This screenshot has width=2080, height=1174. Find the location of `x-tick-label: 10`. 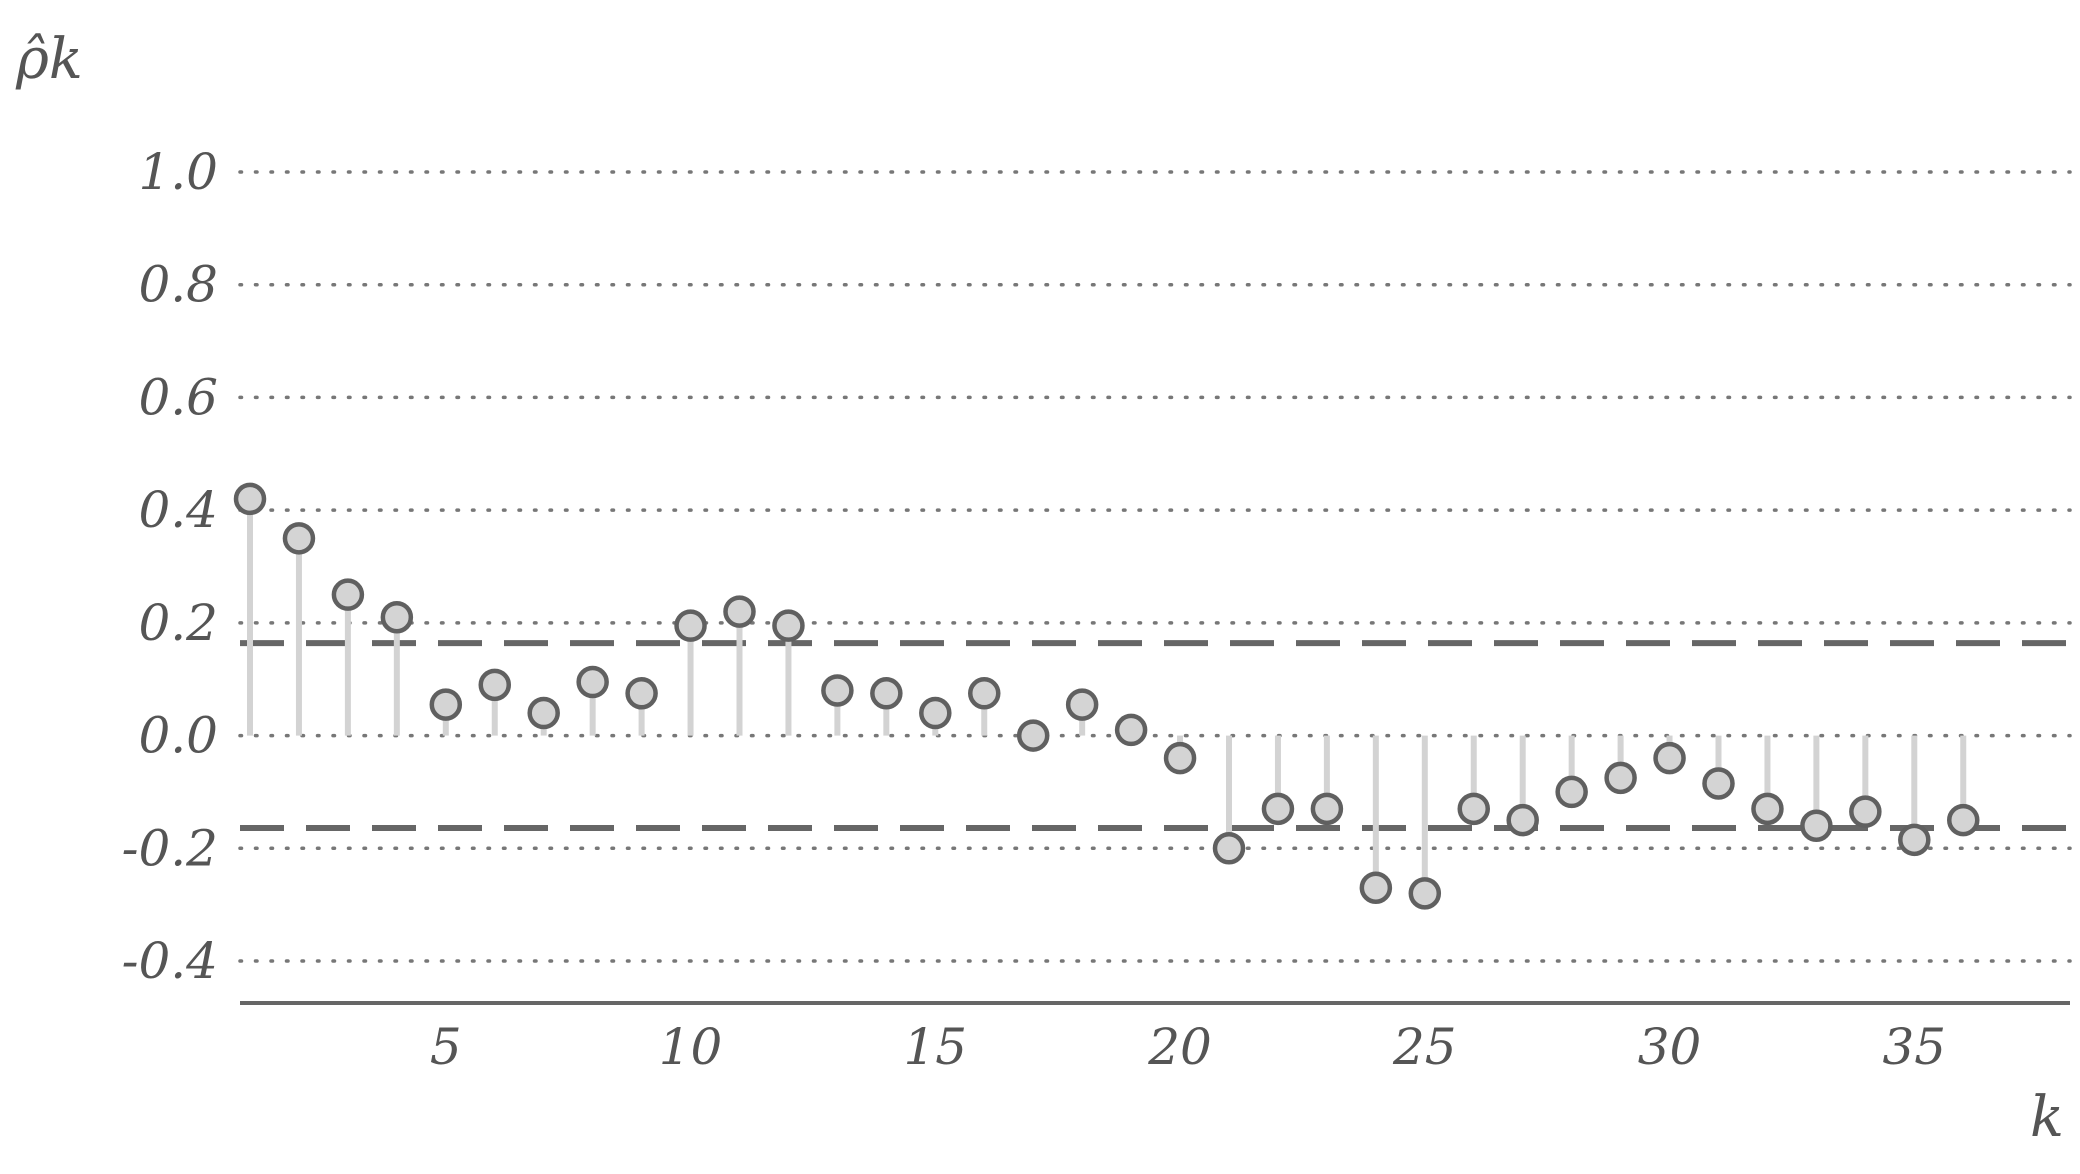

x-tick-label: 10 is located at coordinates (691, 1047).